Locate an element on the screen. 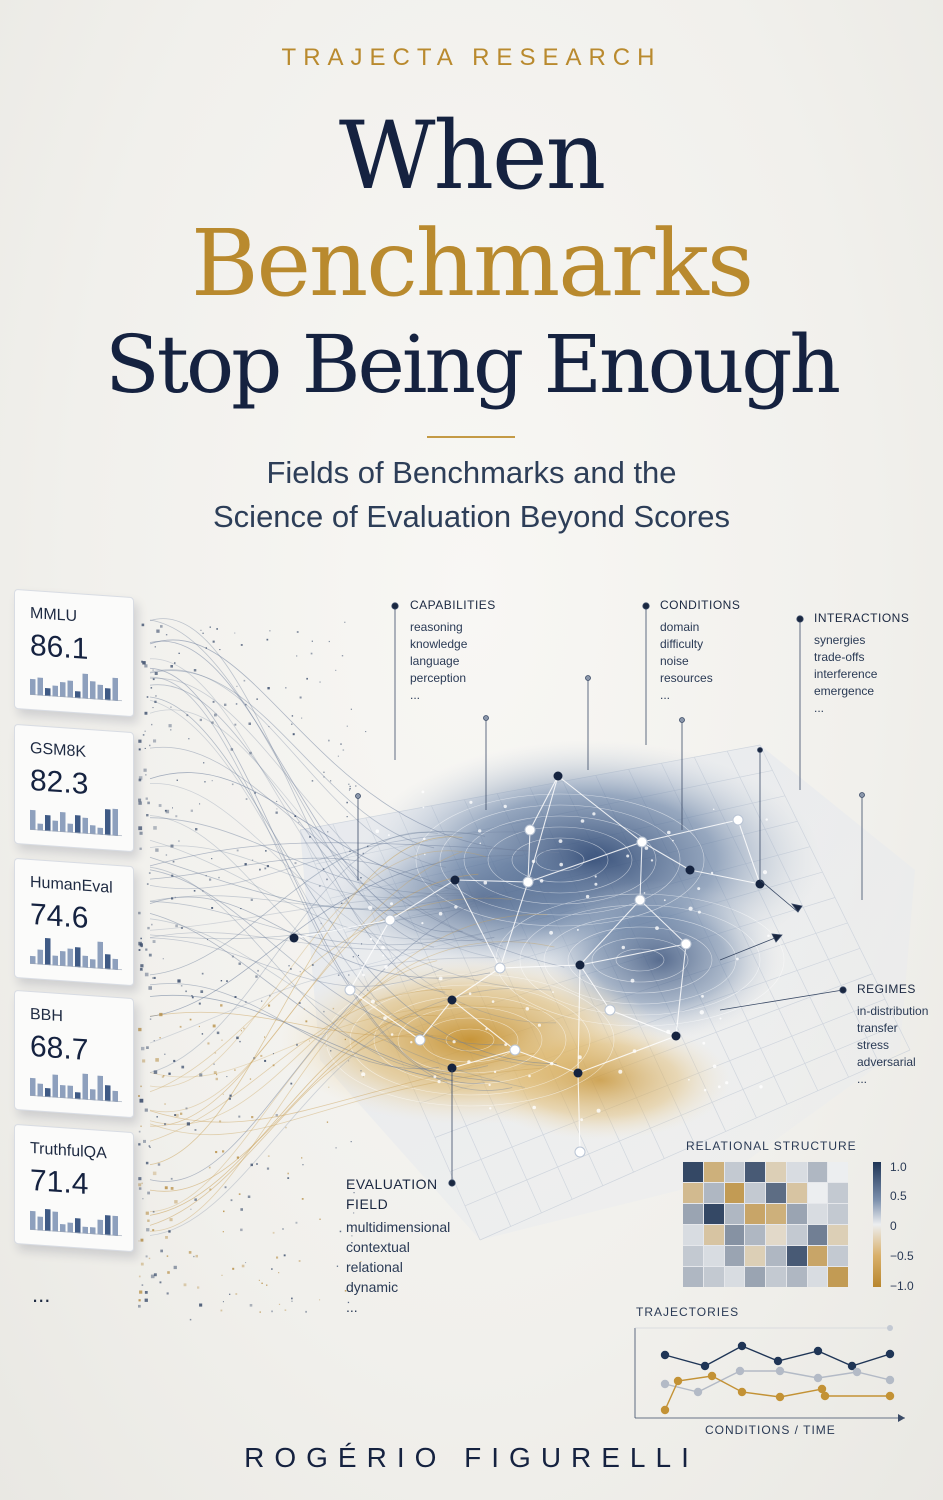 This screenshot has height=1500, width=943. list-item: adversarial is located at coordinates (886, 1062).